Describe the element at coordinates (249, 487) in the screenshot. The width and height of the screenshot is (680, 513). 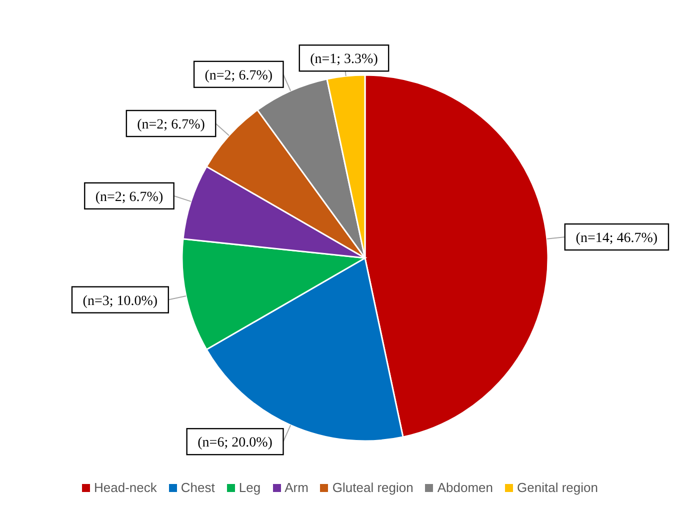
I see `legend-label: Leg` at that location.